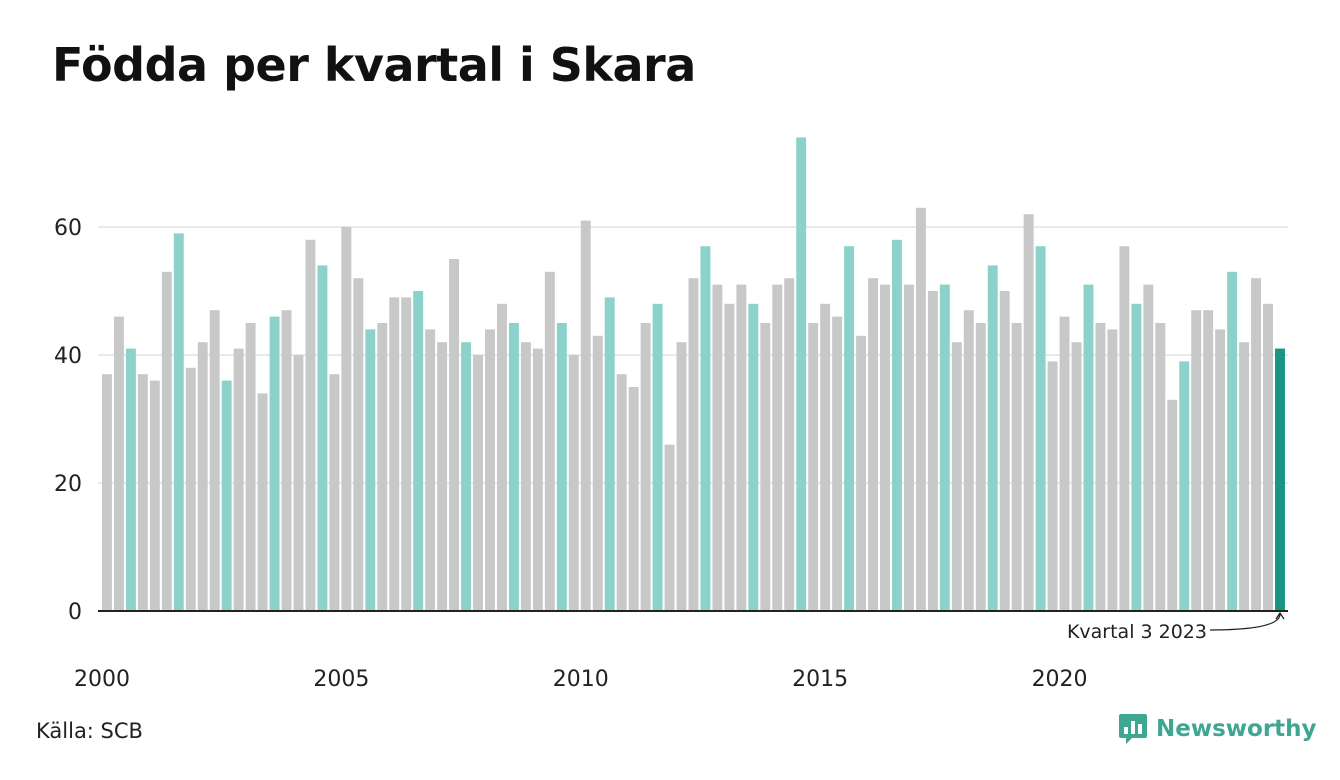 This screenshot has height=780, width=1340. Describe the element at coordinates (75, 612) in the screenshot. I see `y-tick-label: 0` at that location.